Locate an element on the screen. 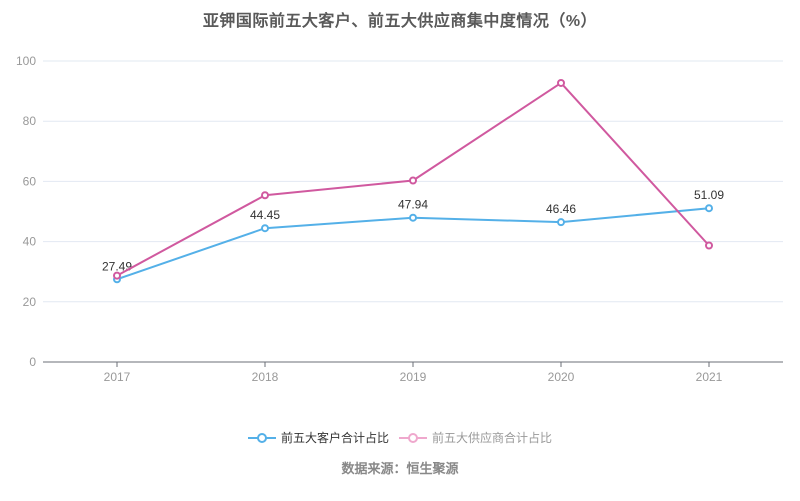  x-axis-tick-label: 2021 is located at coordinates (709, 377).